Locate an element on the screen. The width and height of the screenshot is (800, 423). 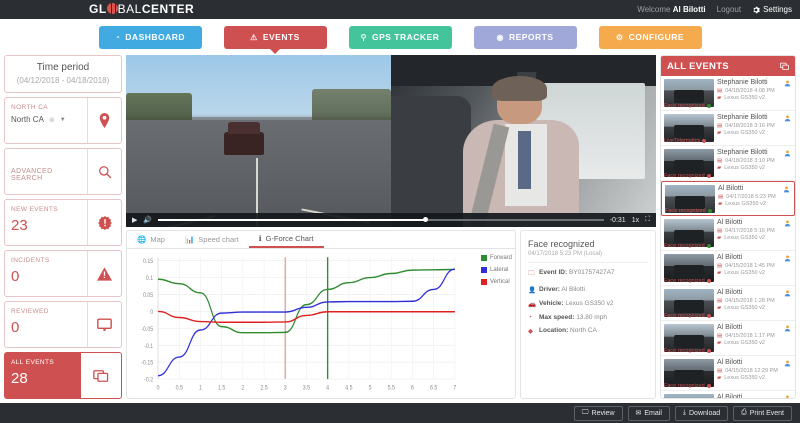
stat-card-all-events: ALL EVENTS 28 is located at coordinates (63, 375).